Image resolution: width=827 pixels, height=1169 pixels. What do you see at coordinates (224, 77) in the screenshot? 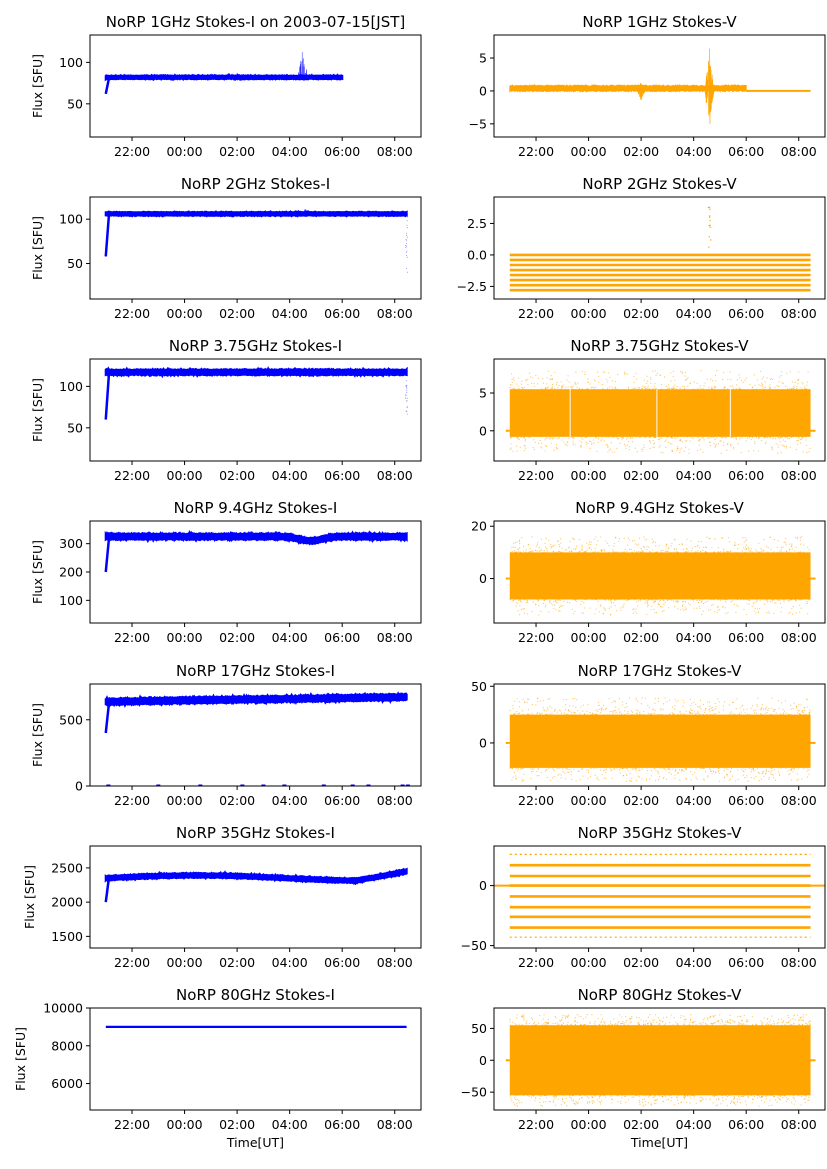
I see `stokes-i-trace` at bounding box center [224, 77].